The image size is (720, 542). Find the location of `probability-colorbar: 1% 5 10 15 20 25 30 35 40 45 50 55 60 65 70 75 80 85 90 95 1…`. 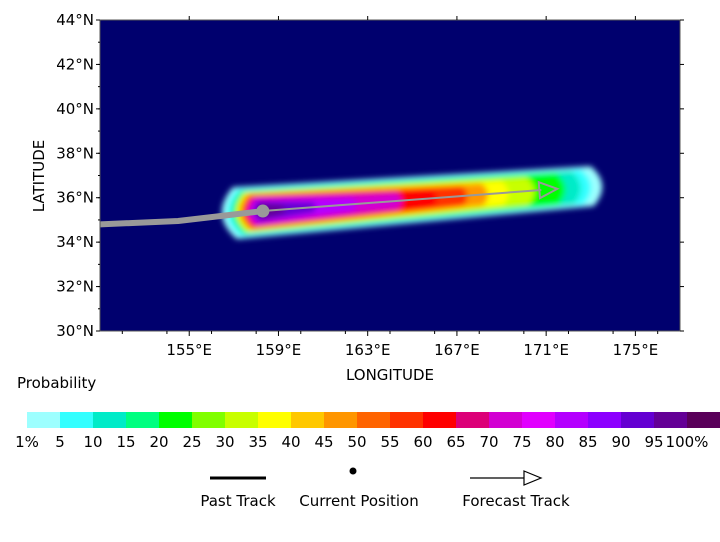

probability-colorbar: 1% 5 10 15 20 25 30 35 40 45 50 55 60 65 70 75 80 85 90 95 1… is located at coordinates (367, 431).